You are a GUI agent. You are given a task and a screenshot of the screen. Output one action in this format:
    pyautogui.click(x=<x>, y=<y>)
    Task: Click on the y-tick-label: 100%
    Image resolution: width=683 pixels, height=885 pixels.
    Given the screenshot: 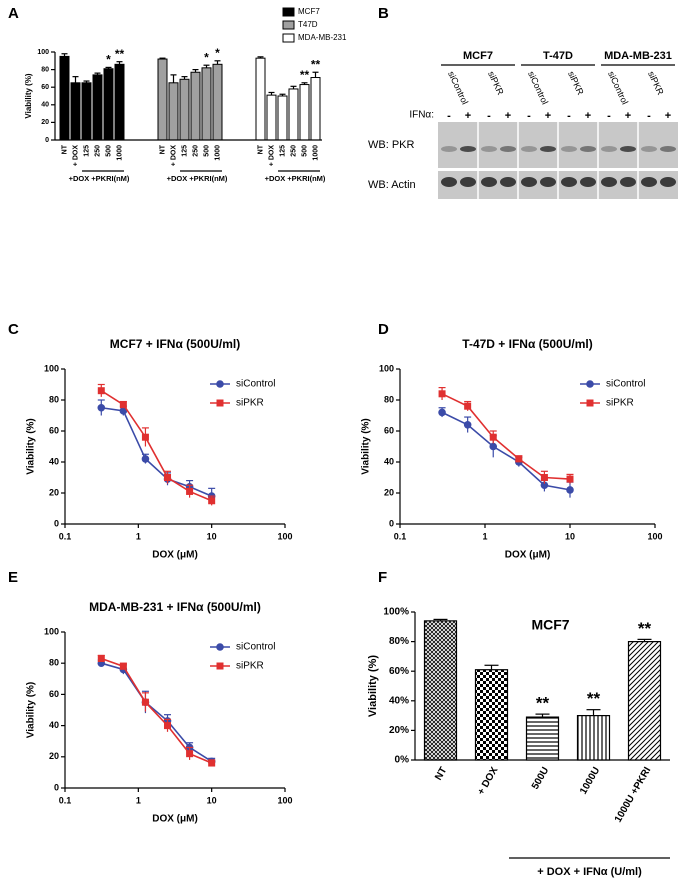 What is the action you would take?
    pyautogui.click(x=396, y=612)
    